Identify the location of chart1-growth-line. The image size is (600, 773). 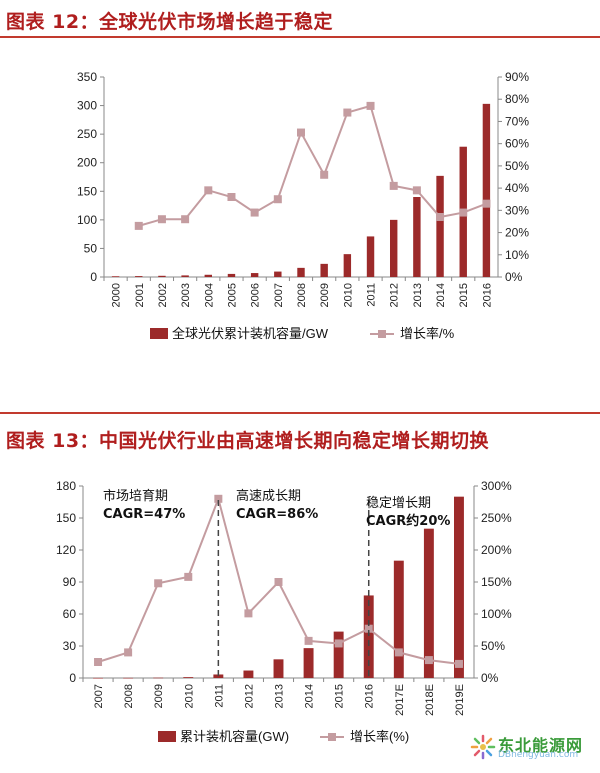
(312, 165).